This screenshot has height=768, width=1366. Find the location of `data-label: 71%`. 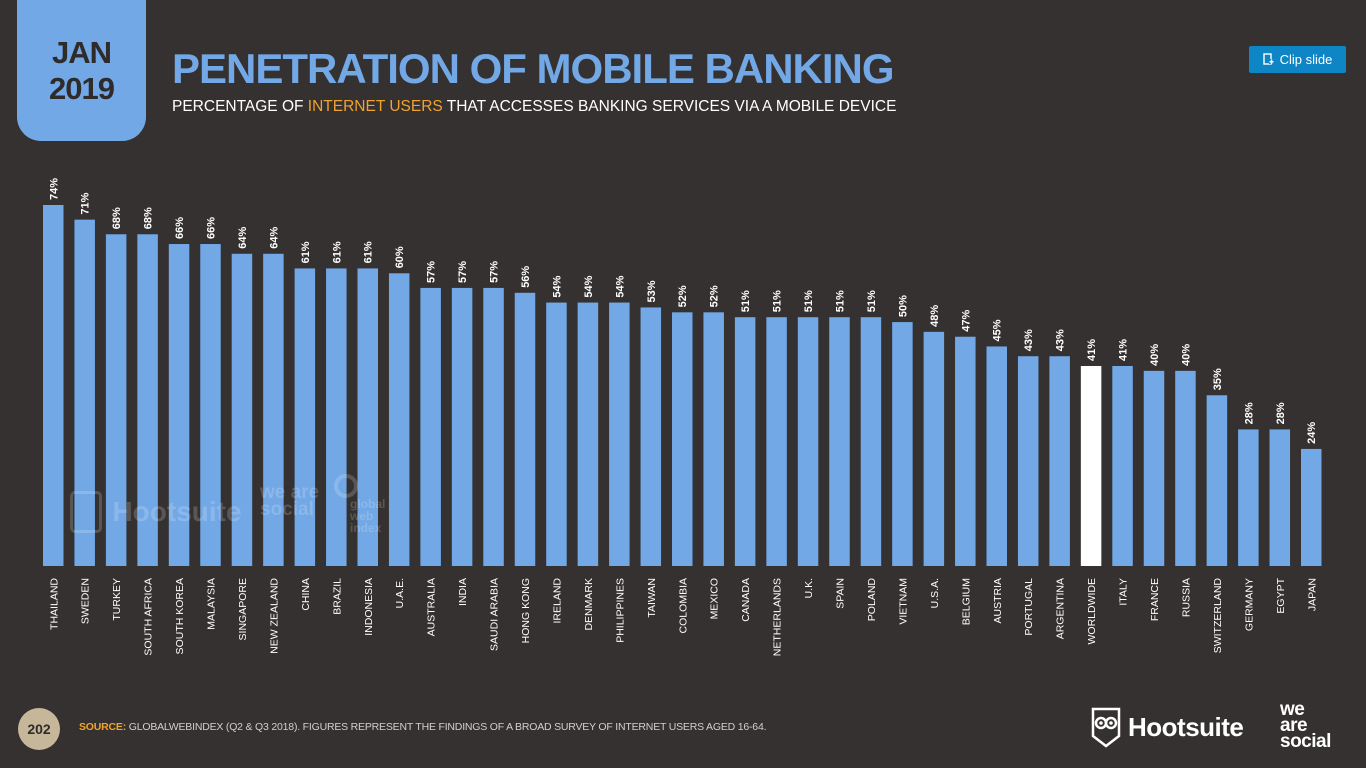

data-label: 71% is located at coordinates (86, 203).